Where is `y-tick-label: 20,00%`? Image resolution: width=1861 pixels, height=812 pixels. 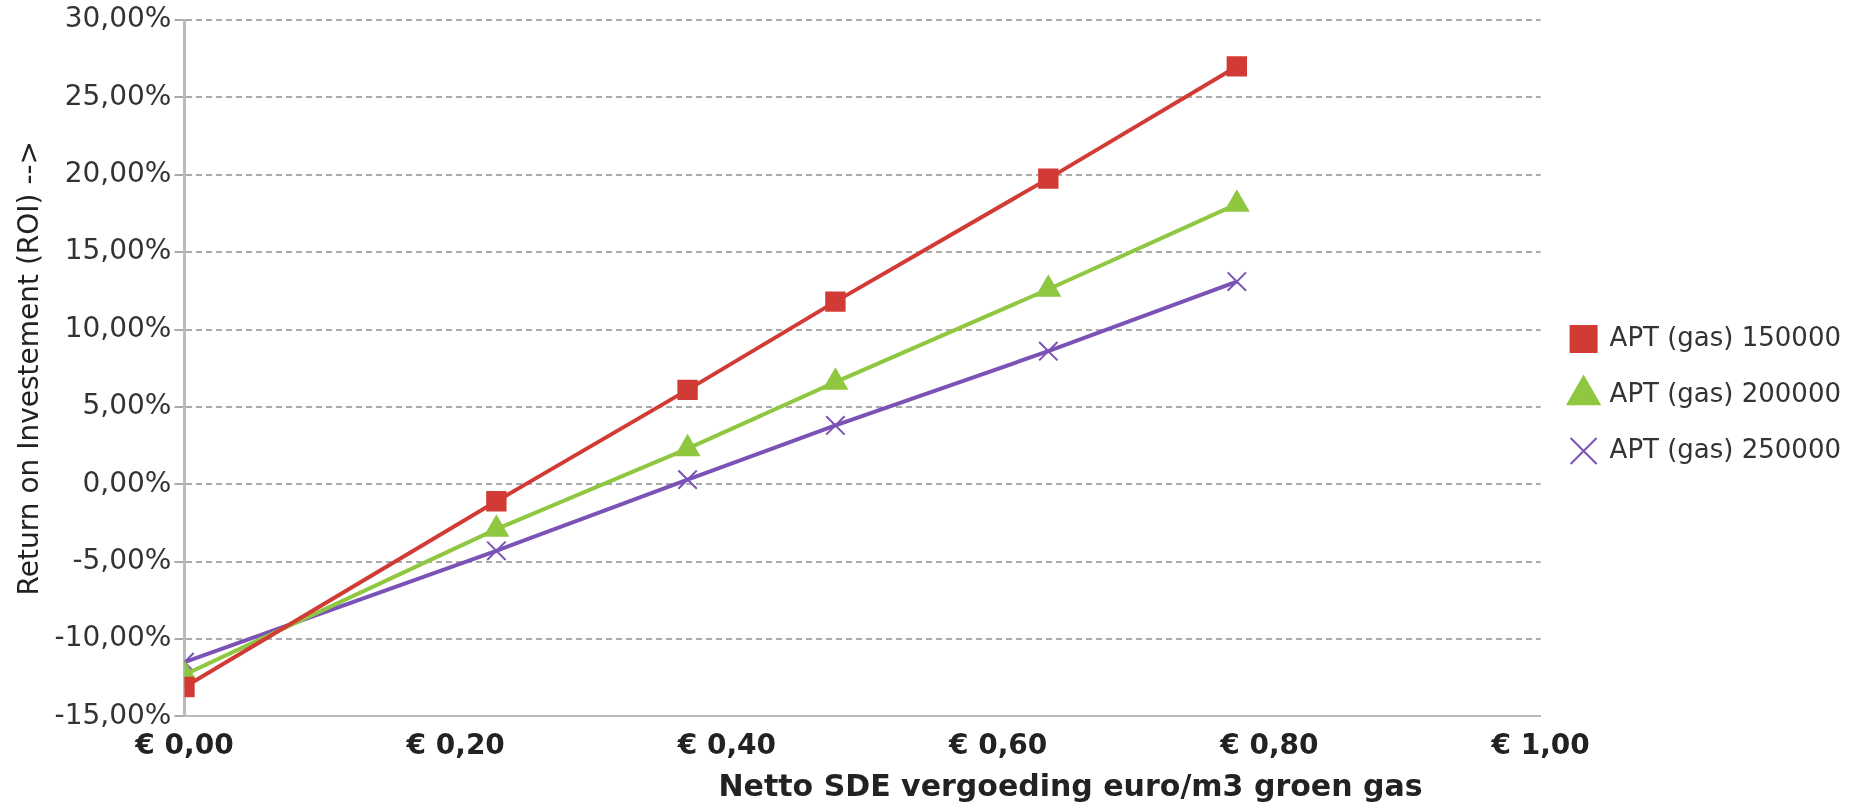
y-tick-label: 20,00% is located at coordinates (118, 173).